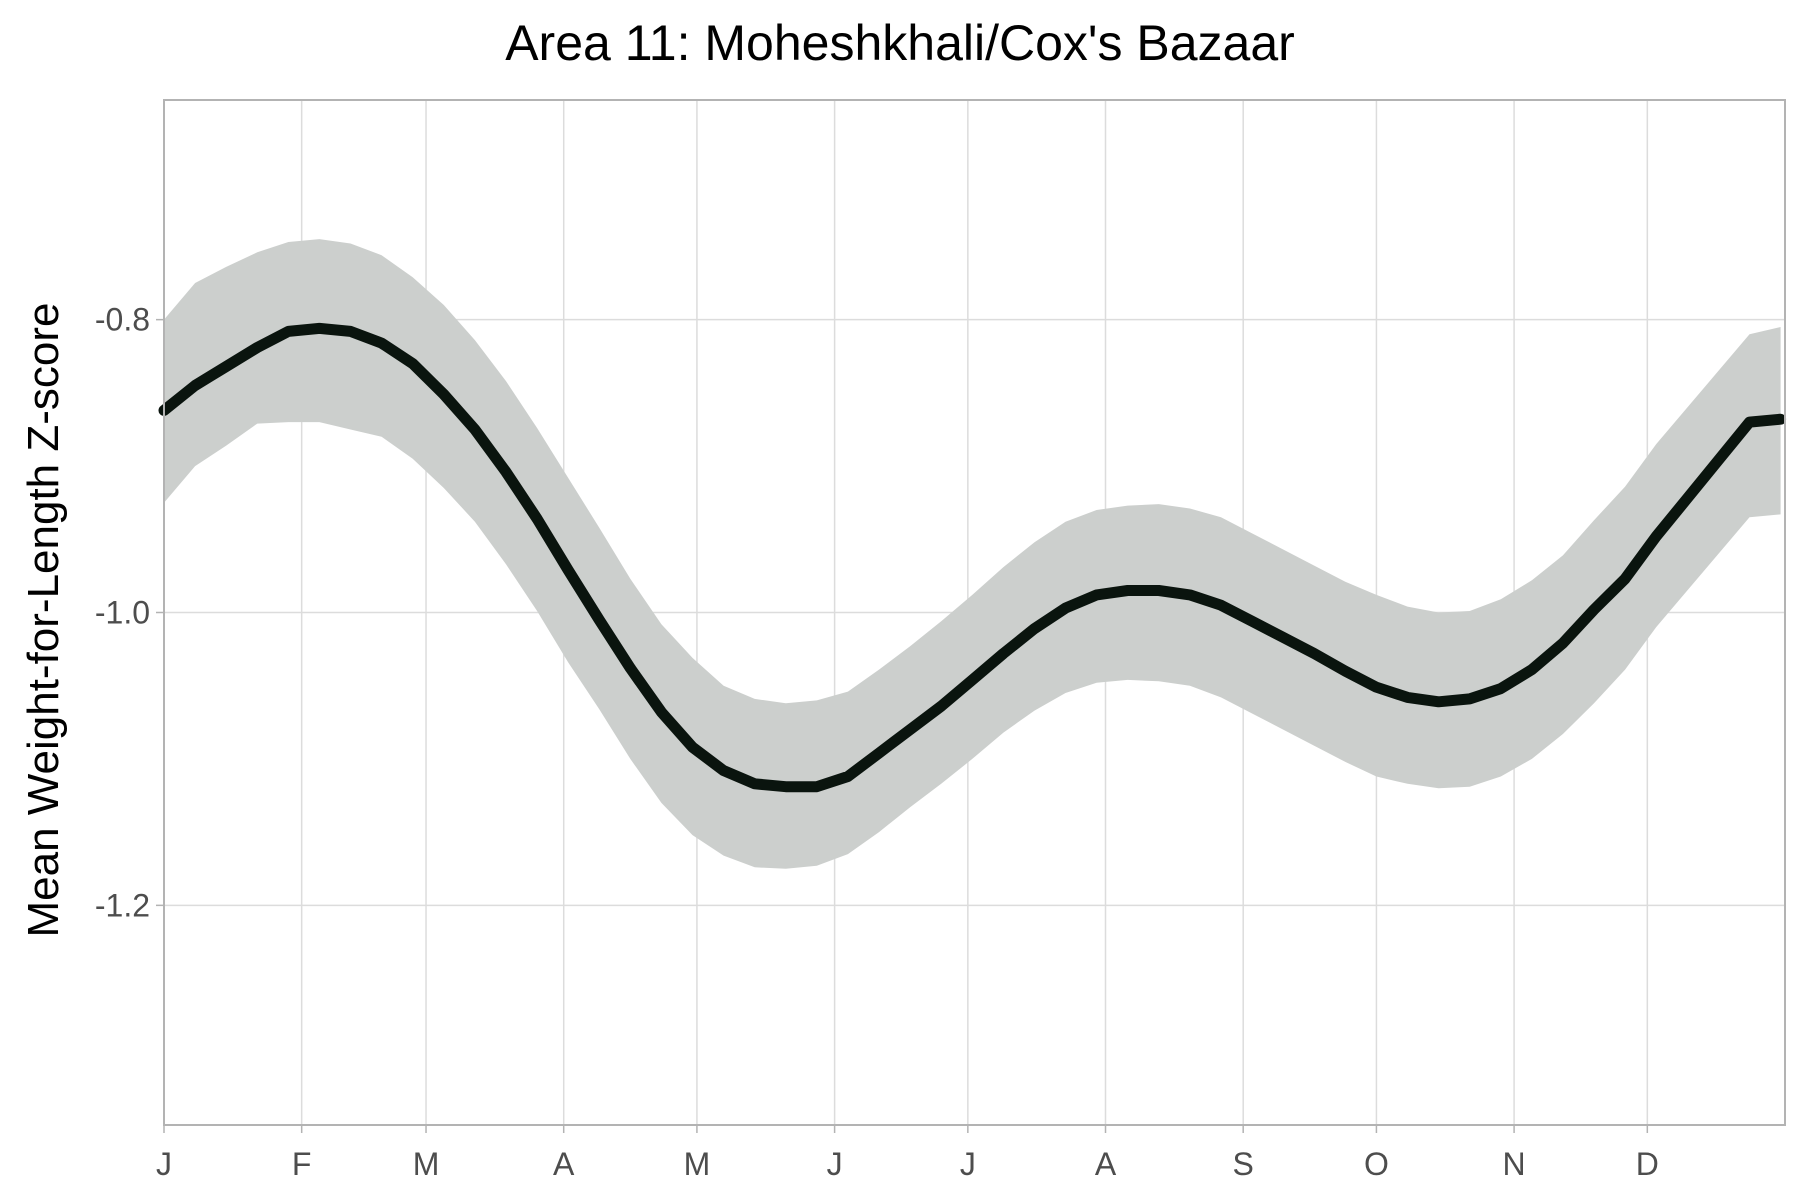 The image size is (1800, 1200). I want to click on x-tick-label: S, so click(1243, 1164).